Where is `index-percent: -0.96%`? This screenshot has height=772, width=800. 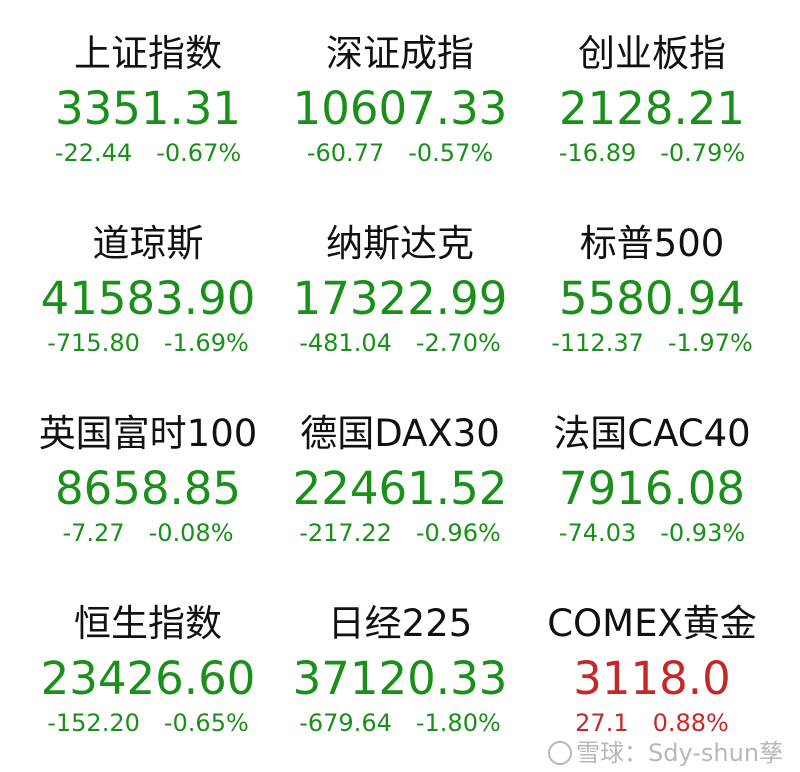
index-percent: -0.96% is located at coordinates (458, 533).